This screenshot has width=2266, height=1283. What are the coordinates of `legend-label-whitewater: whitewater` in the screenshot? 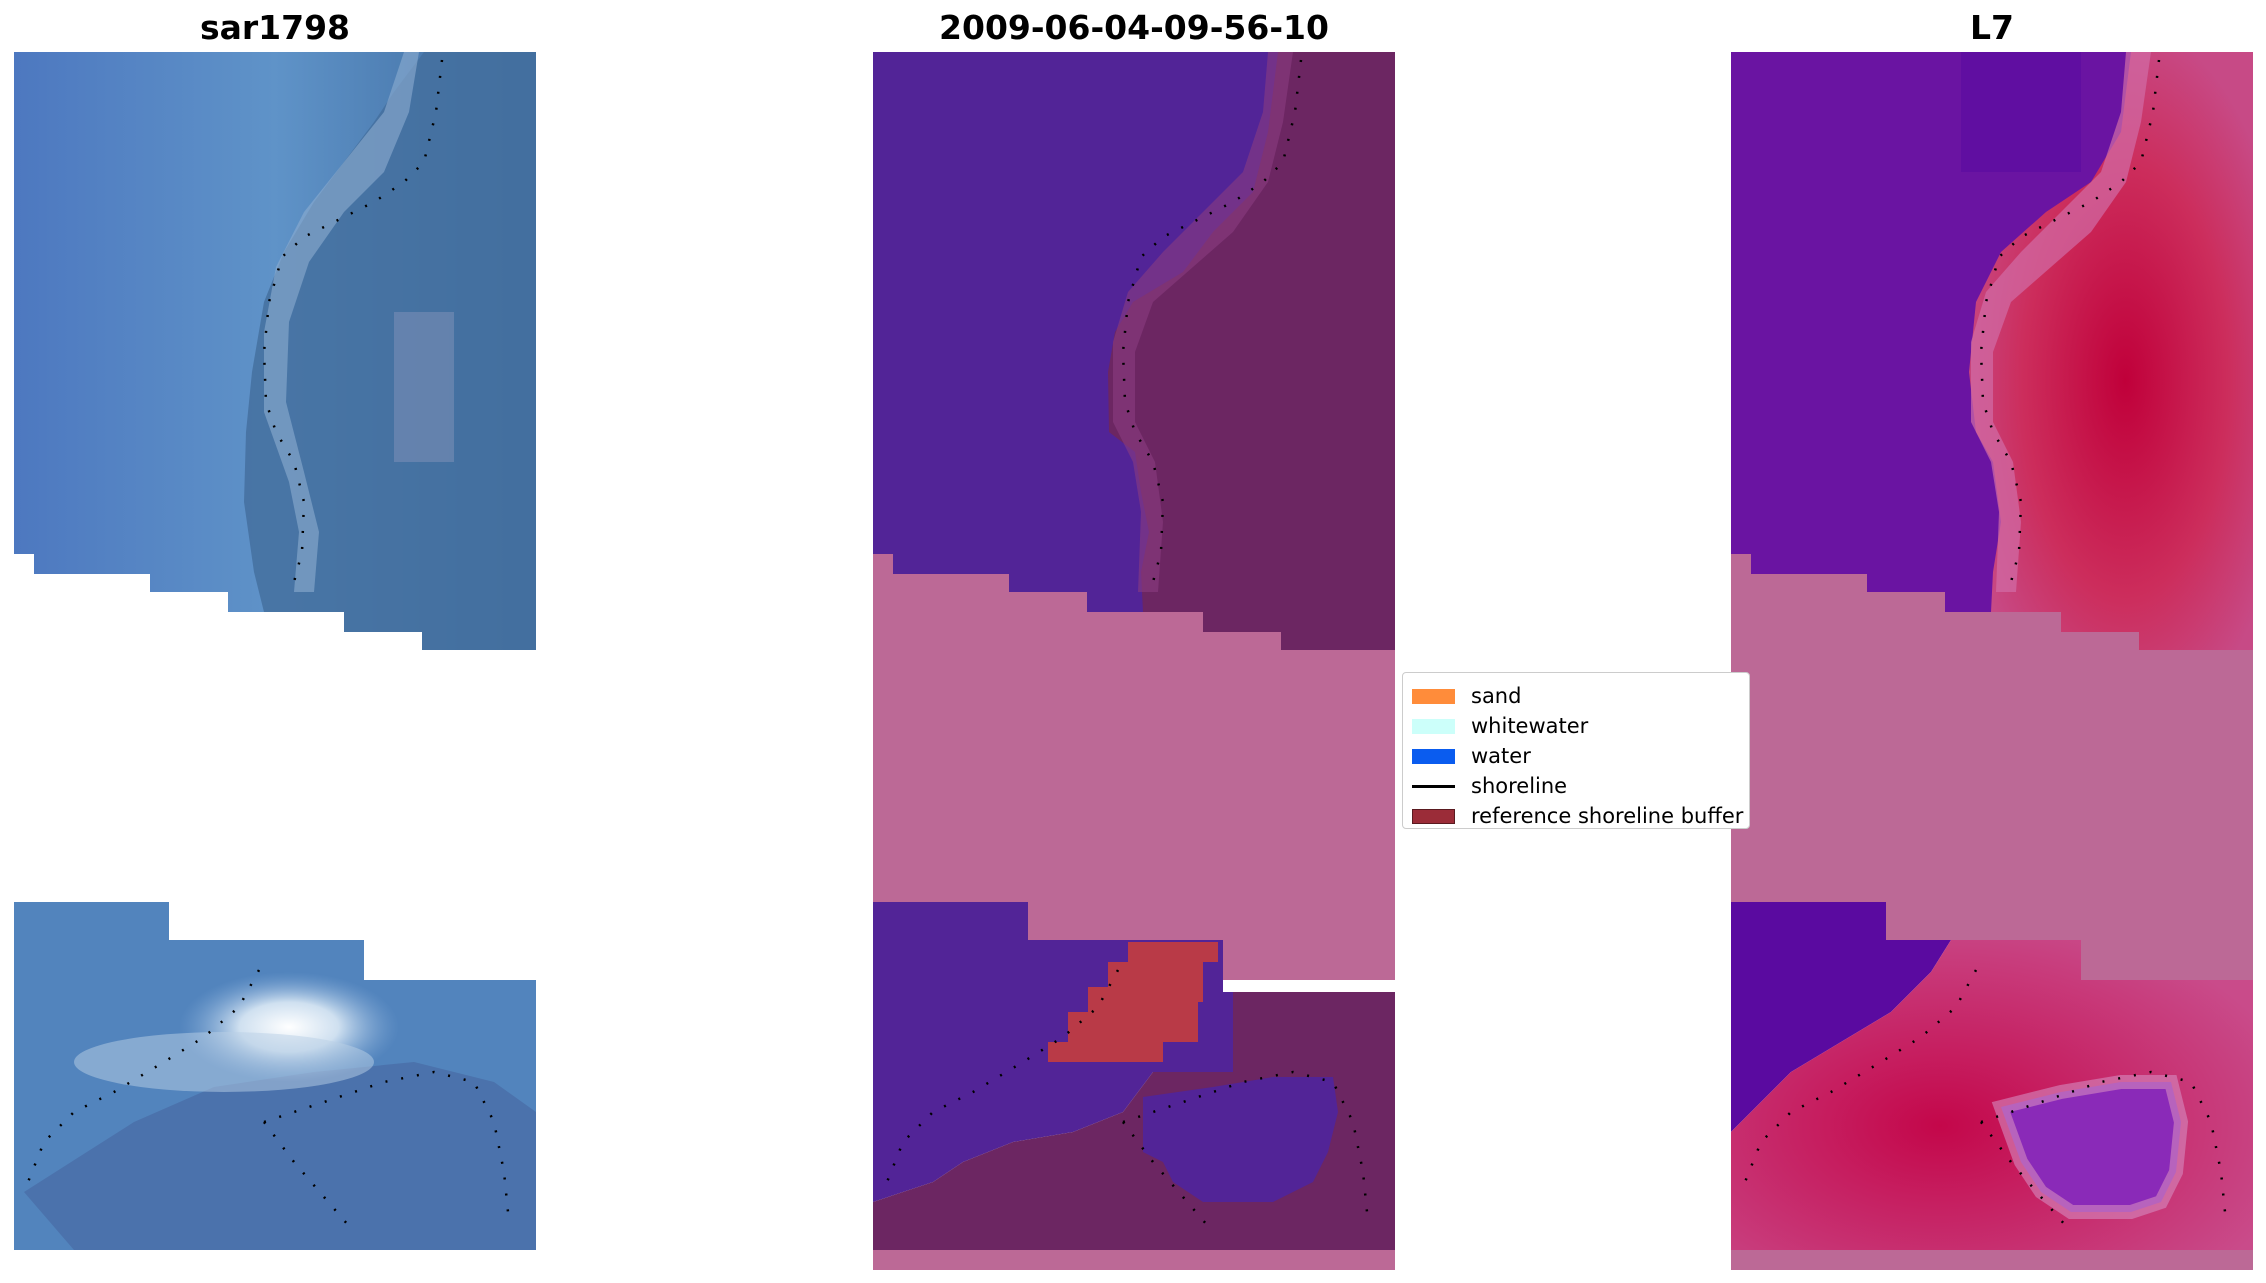 It's located at (1530, 726).